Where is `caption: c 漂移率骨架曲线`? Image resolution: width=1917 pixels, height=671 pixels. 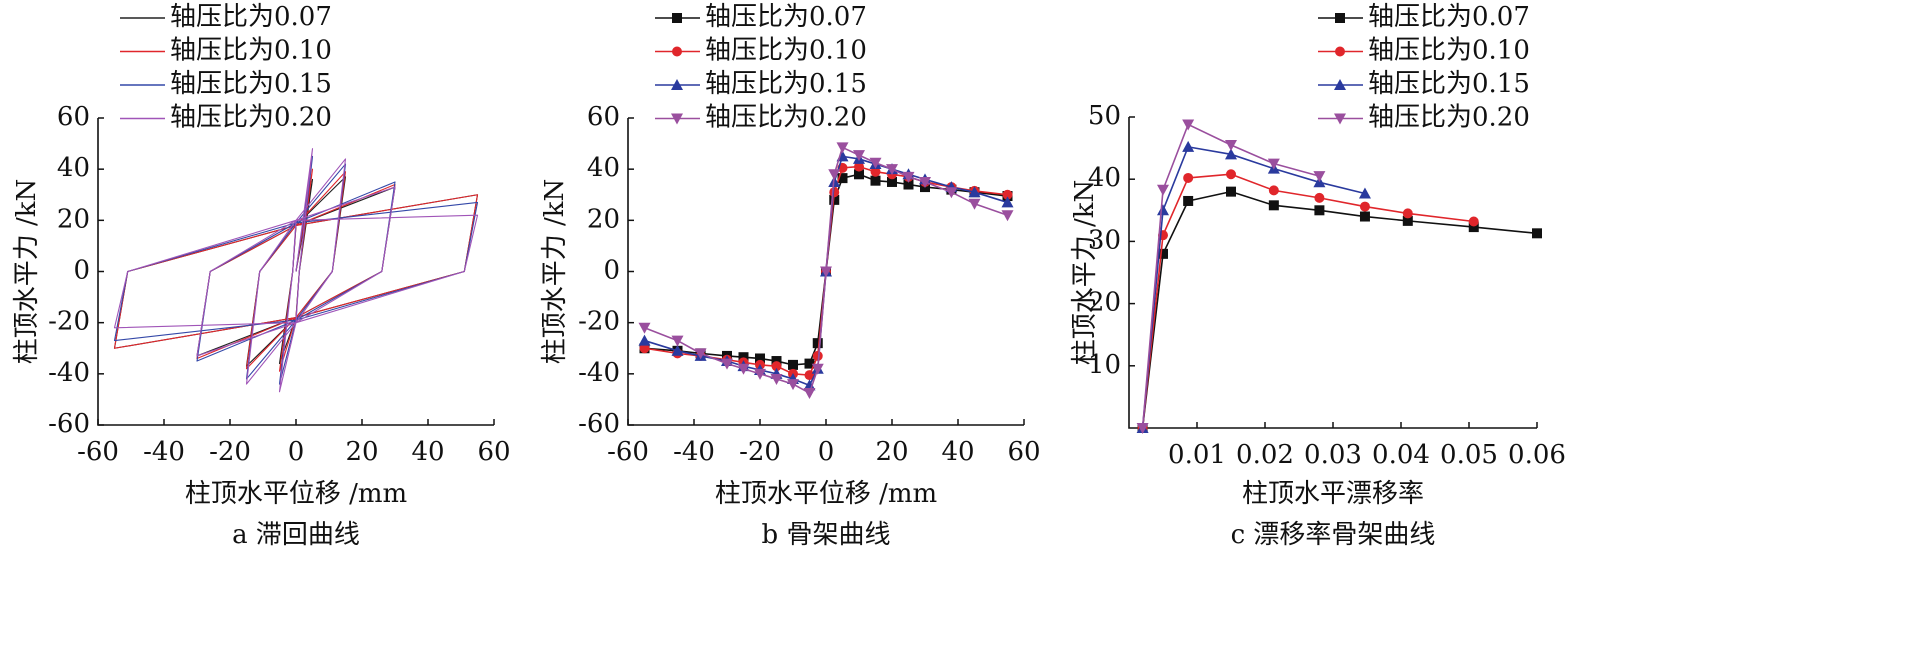 caption: c 漂移率骨架曲线 is located at coordinates (1333, 535).